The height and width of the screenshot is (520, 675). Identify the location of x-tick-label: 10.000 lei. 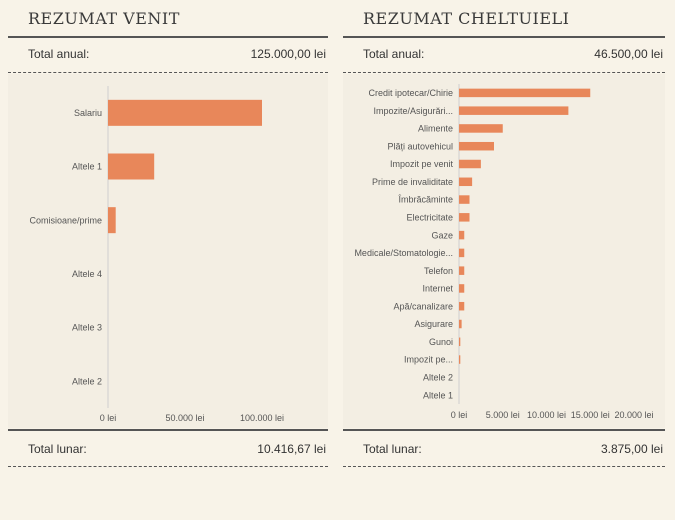
(546, 415).